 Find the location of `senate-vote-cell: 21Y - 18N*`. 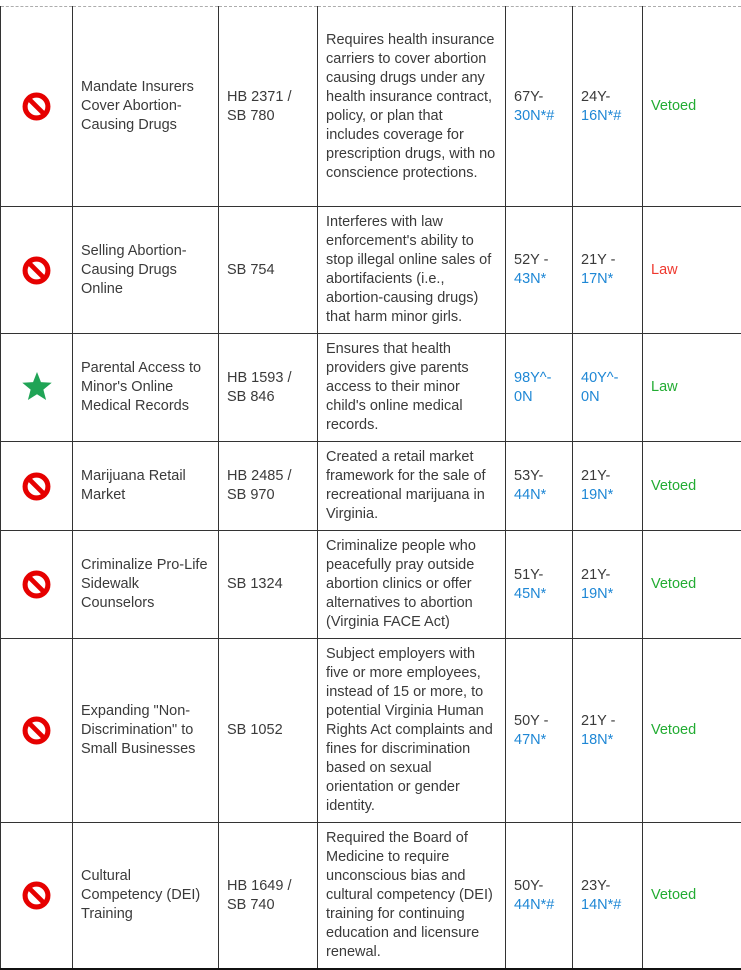

senate-vote-cell: 21Y - 18N* is located at coordinates (608, 731).